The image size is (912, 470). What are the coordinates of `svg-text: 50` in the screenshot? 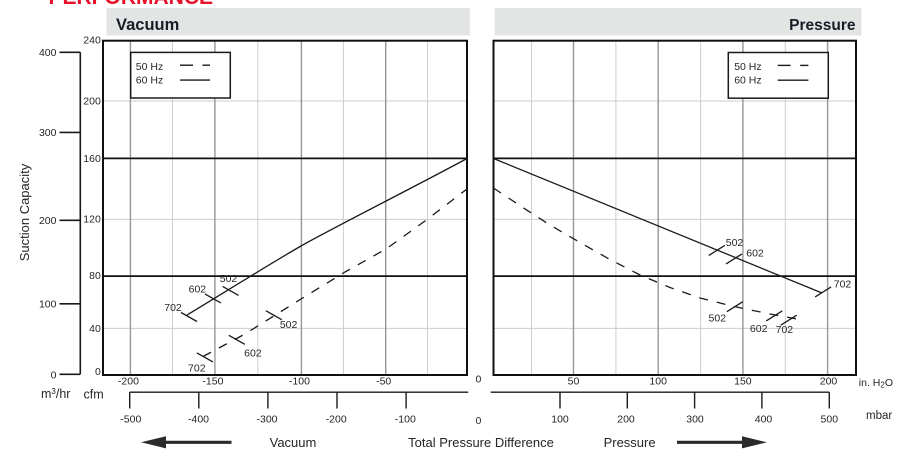 It's located at (574, 382).